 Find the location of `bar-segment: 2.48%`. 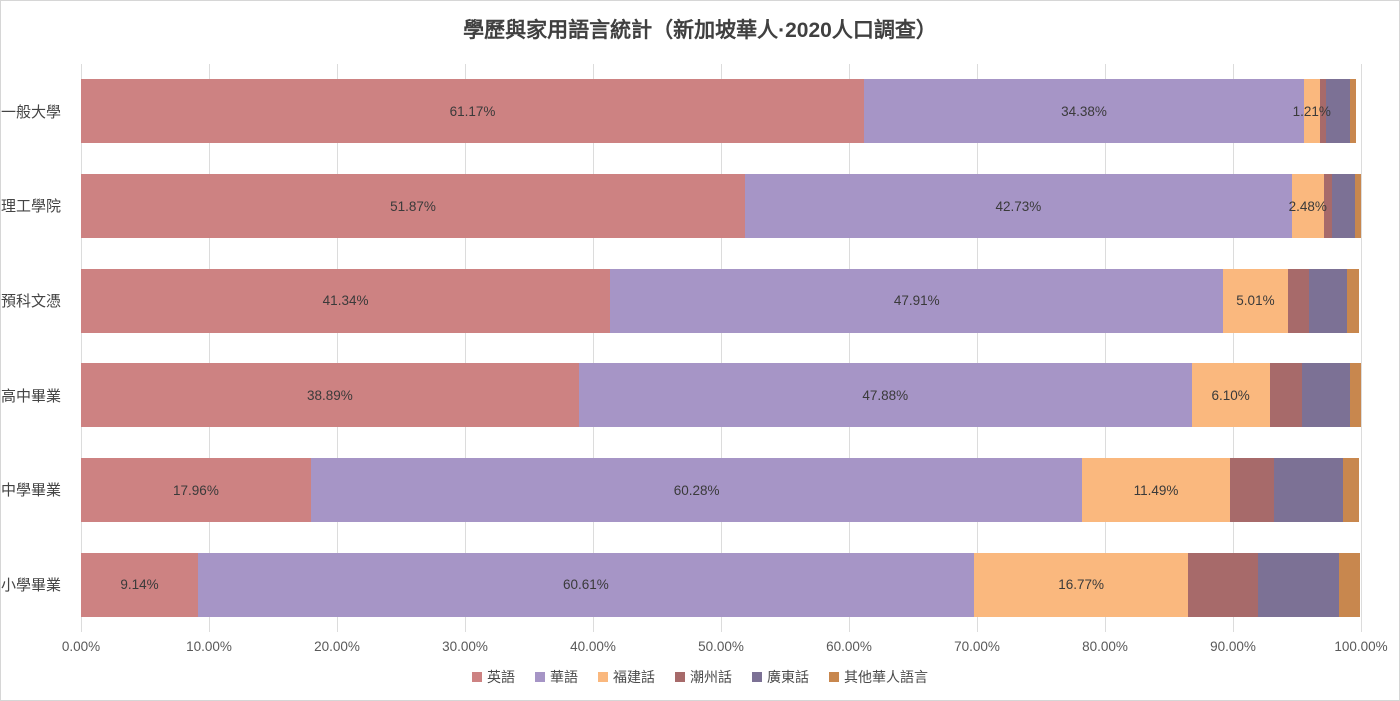

bar-segment: 2.48% is located at coordinates (1307, 206).